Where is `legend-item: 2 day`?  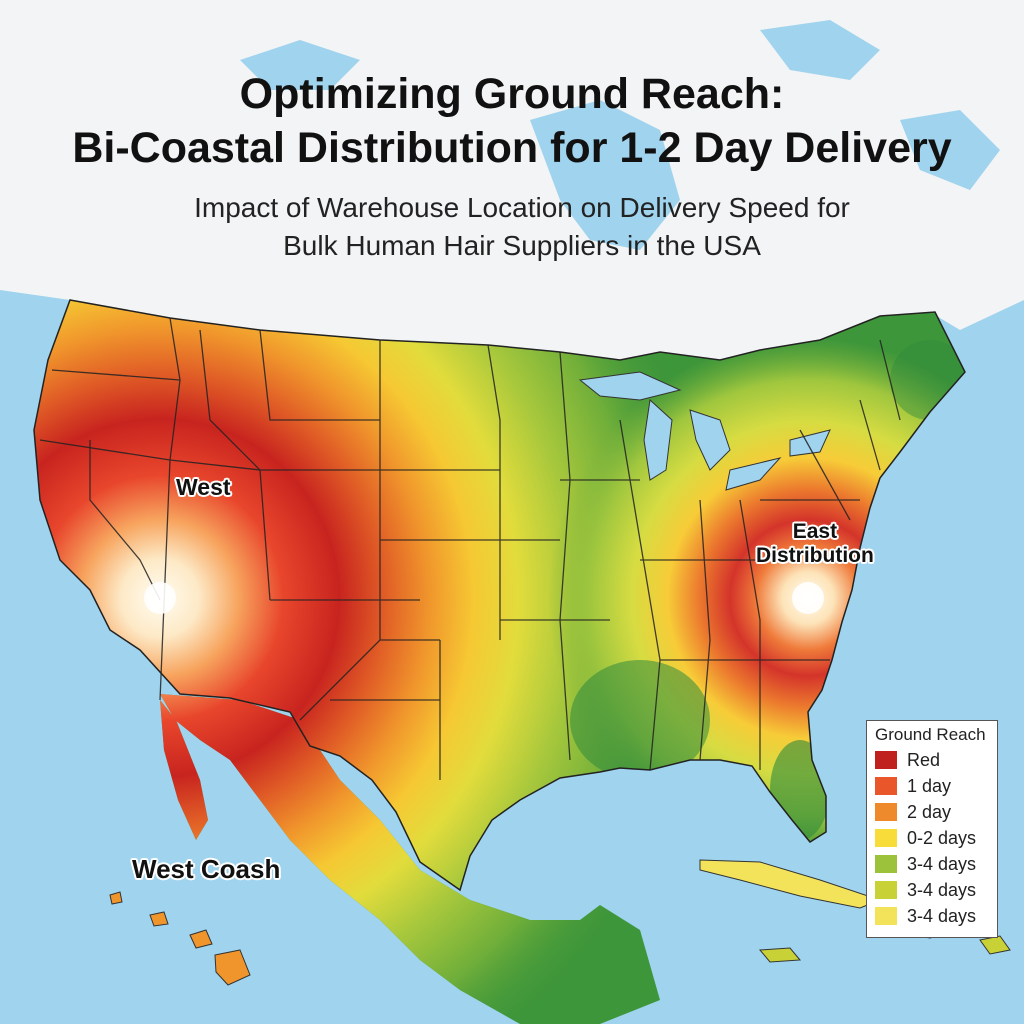
legend-item: 2 day is located at coordinates (933, 812).